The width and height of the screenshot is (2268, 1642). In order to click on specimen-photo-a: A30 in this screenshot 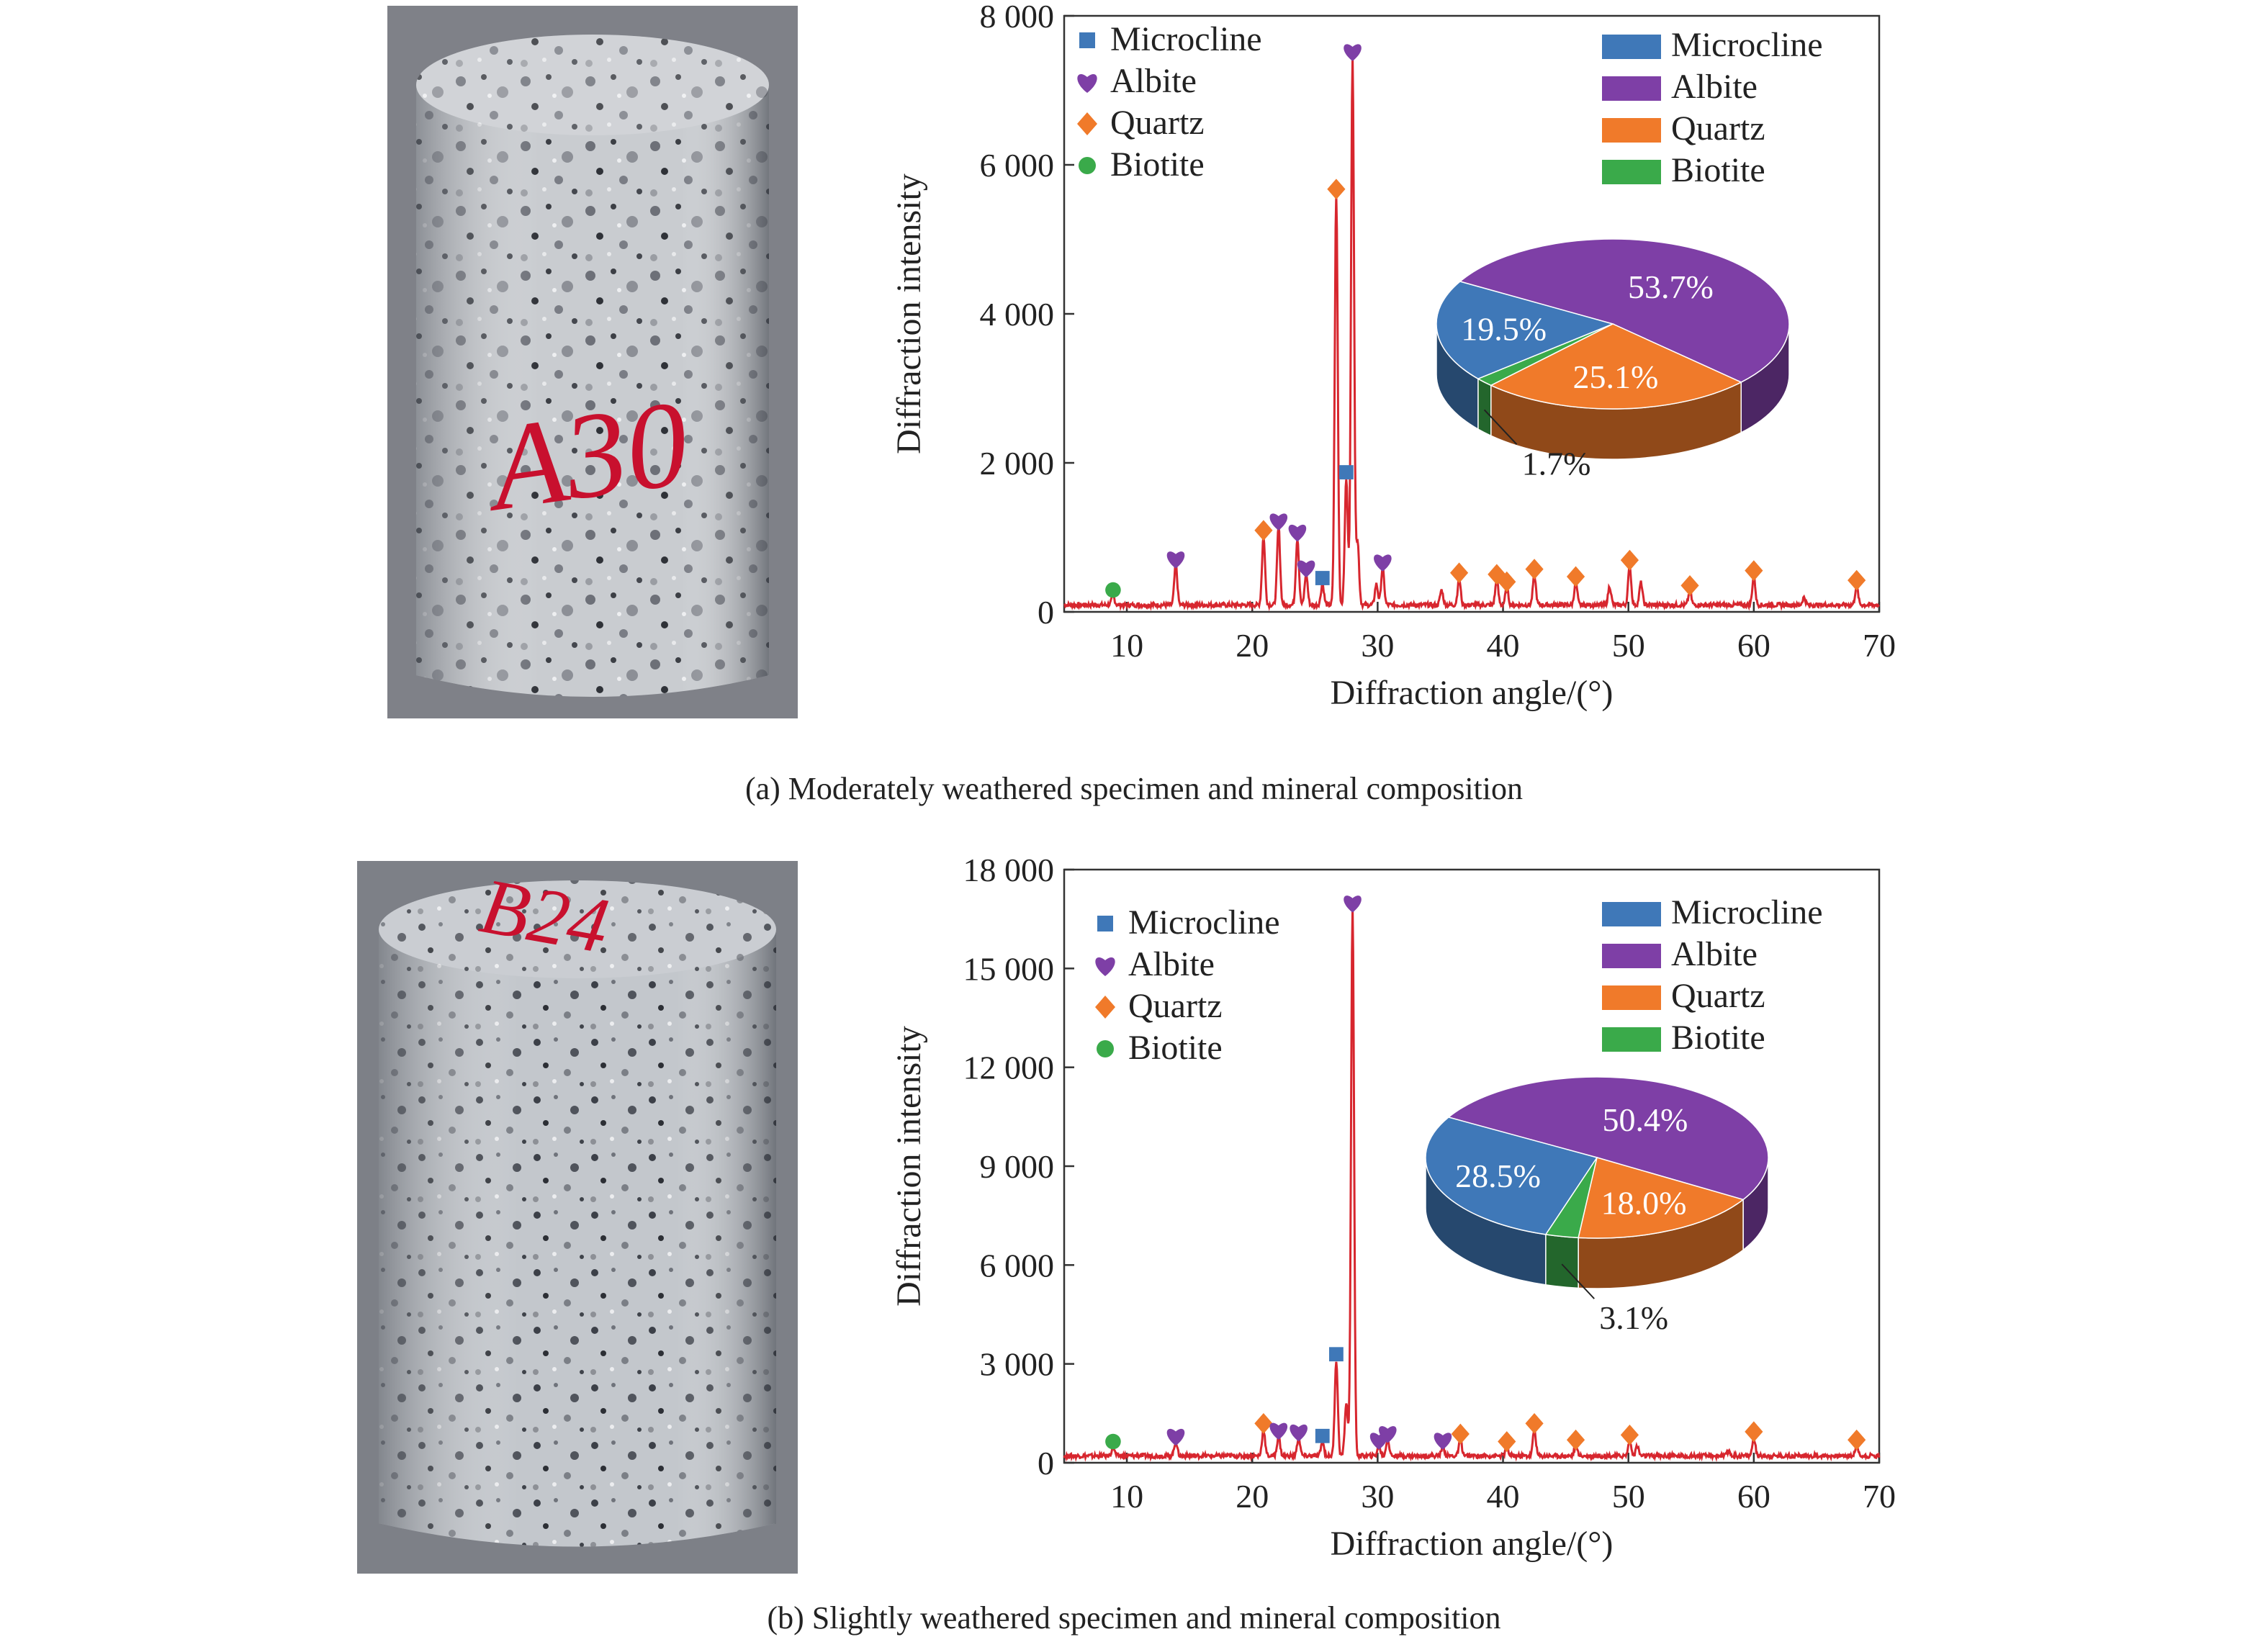, I will do `click(592, 362)`.